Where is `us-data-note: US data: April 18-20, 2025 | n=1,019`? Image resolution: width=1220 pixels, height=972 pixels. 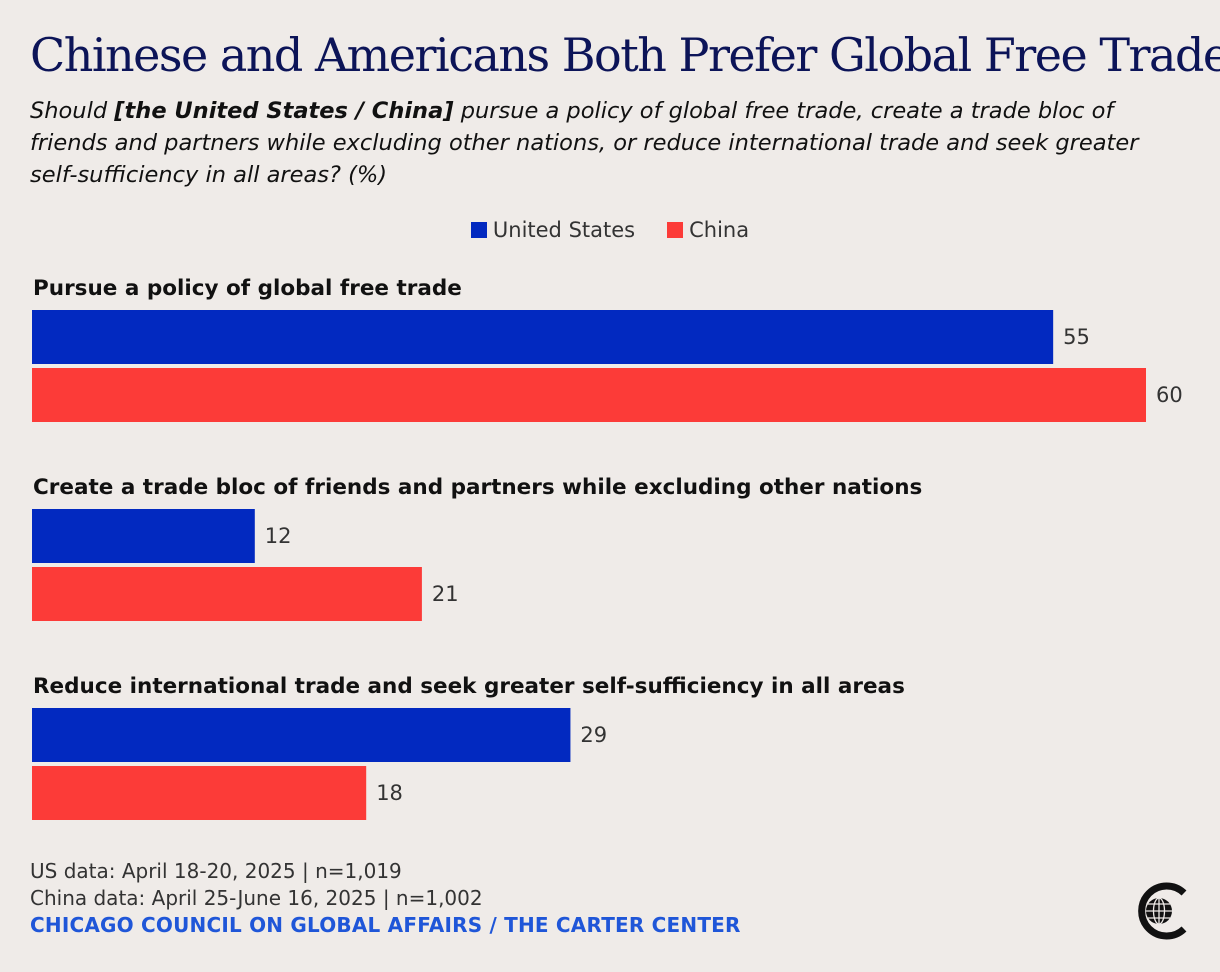
us-data-note: US data: April 18-20, 2025 | n=1,019 is located at coordinates (216, 871).